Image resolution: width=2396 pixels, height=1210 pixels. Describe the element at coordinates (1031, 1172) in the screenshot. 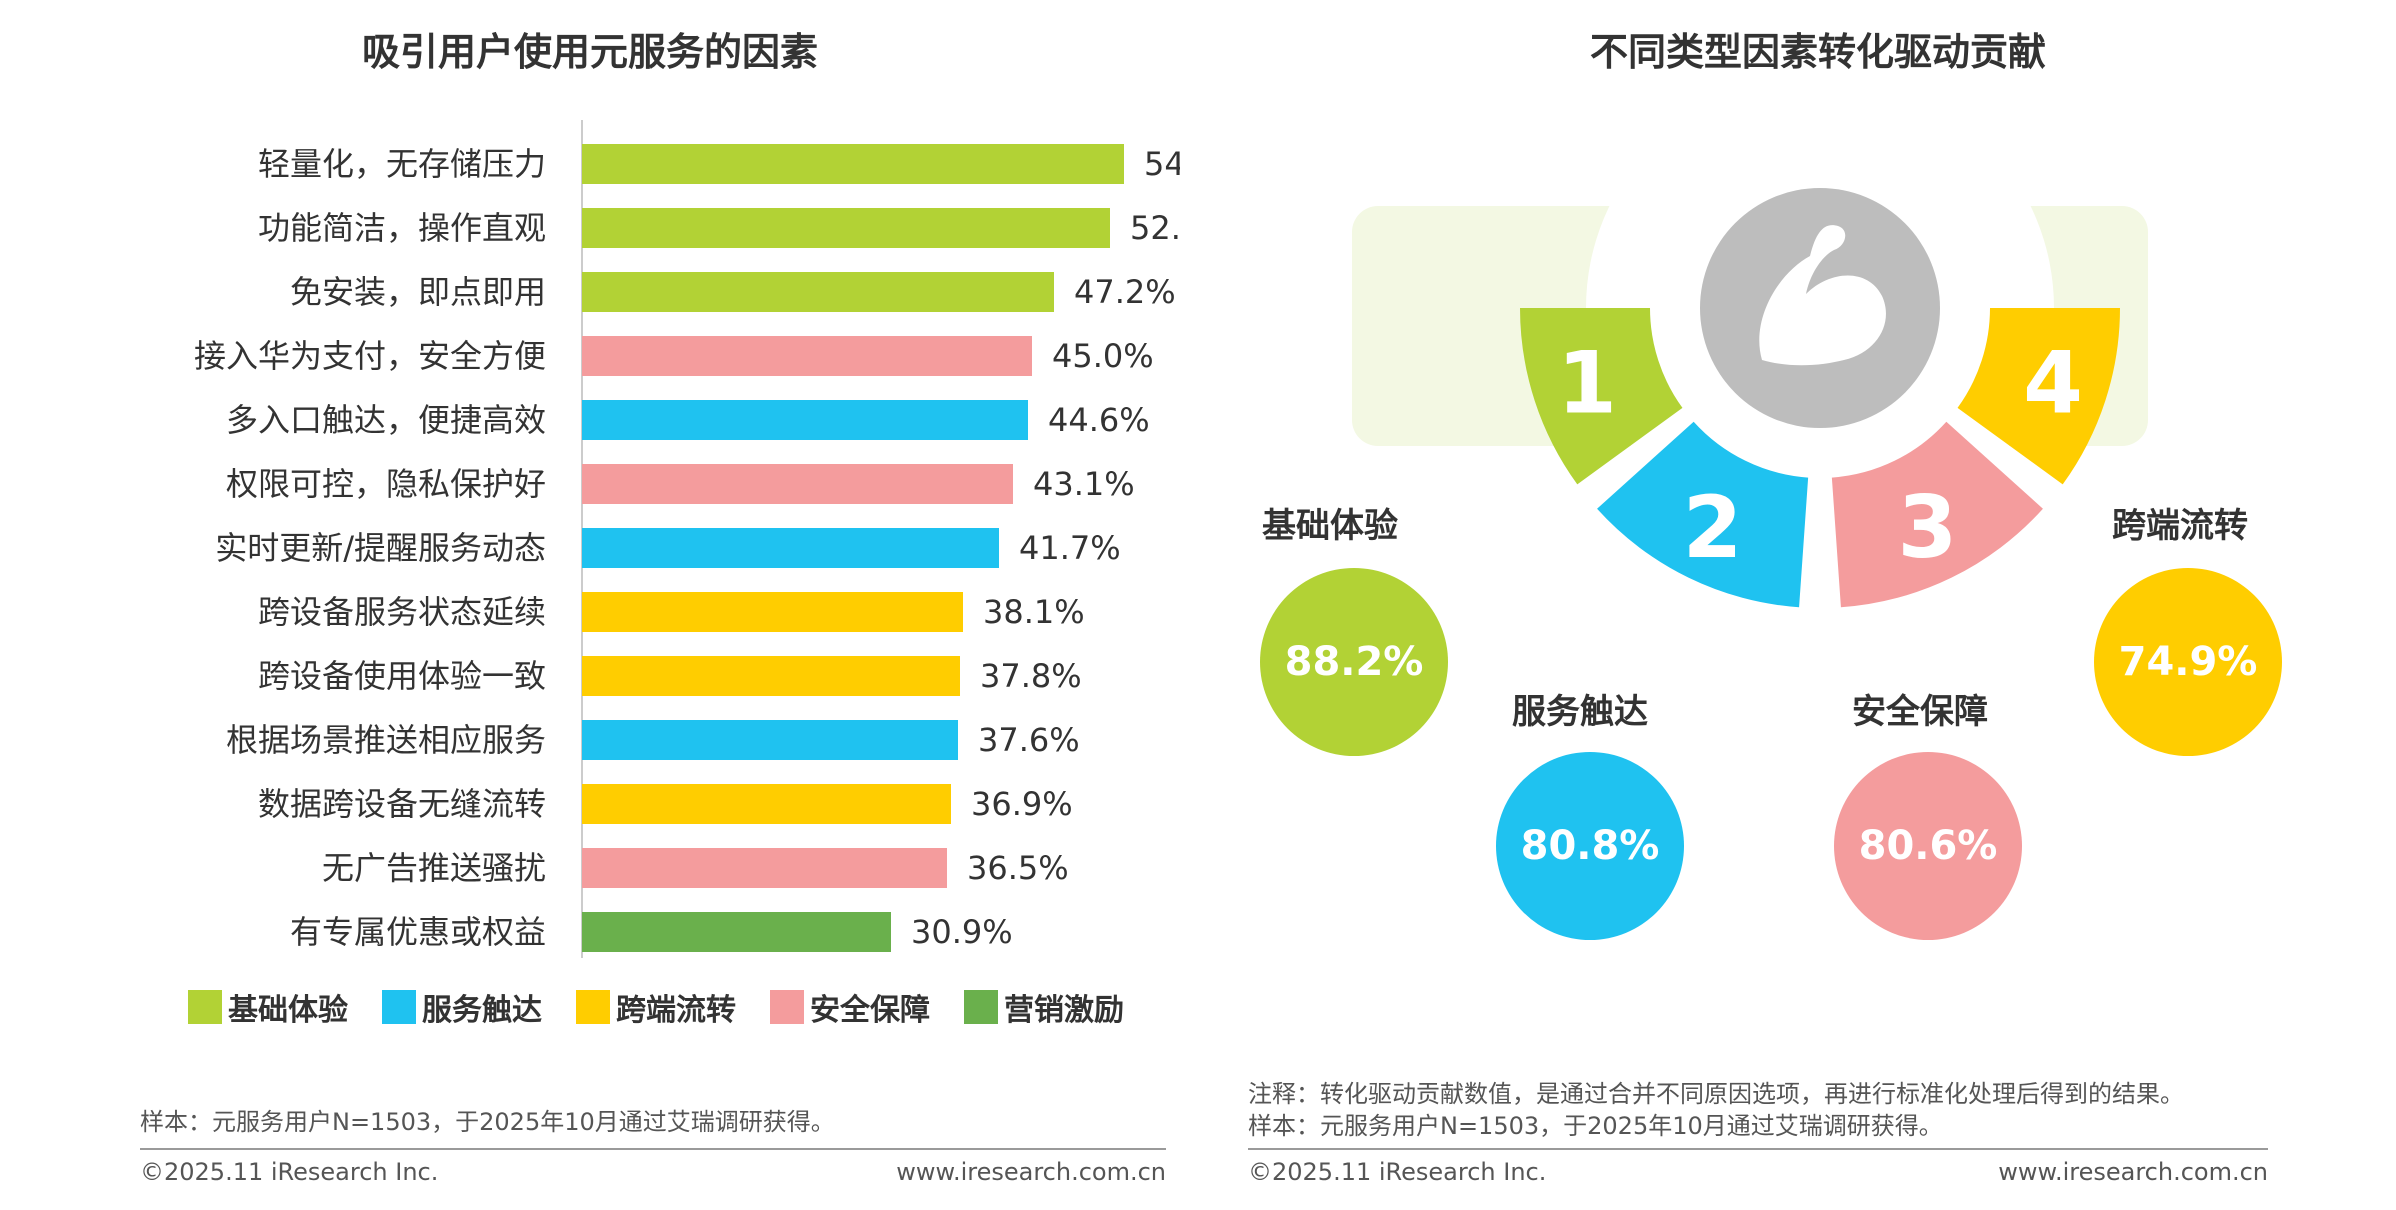

I see `left-website: www.iresearch.com.cn` at that location.